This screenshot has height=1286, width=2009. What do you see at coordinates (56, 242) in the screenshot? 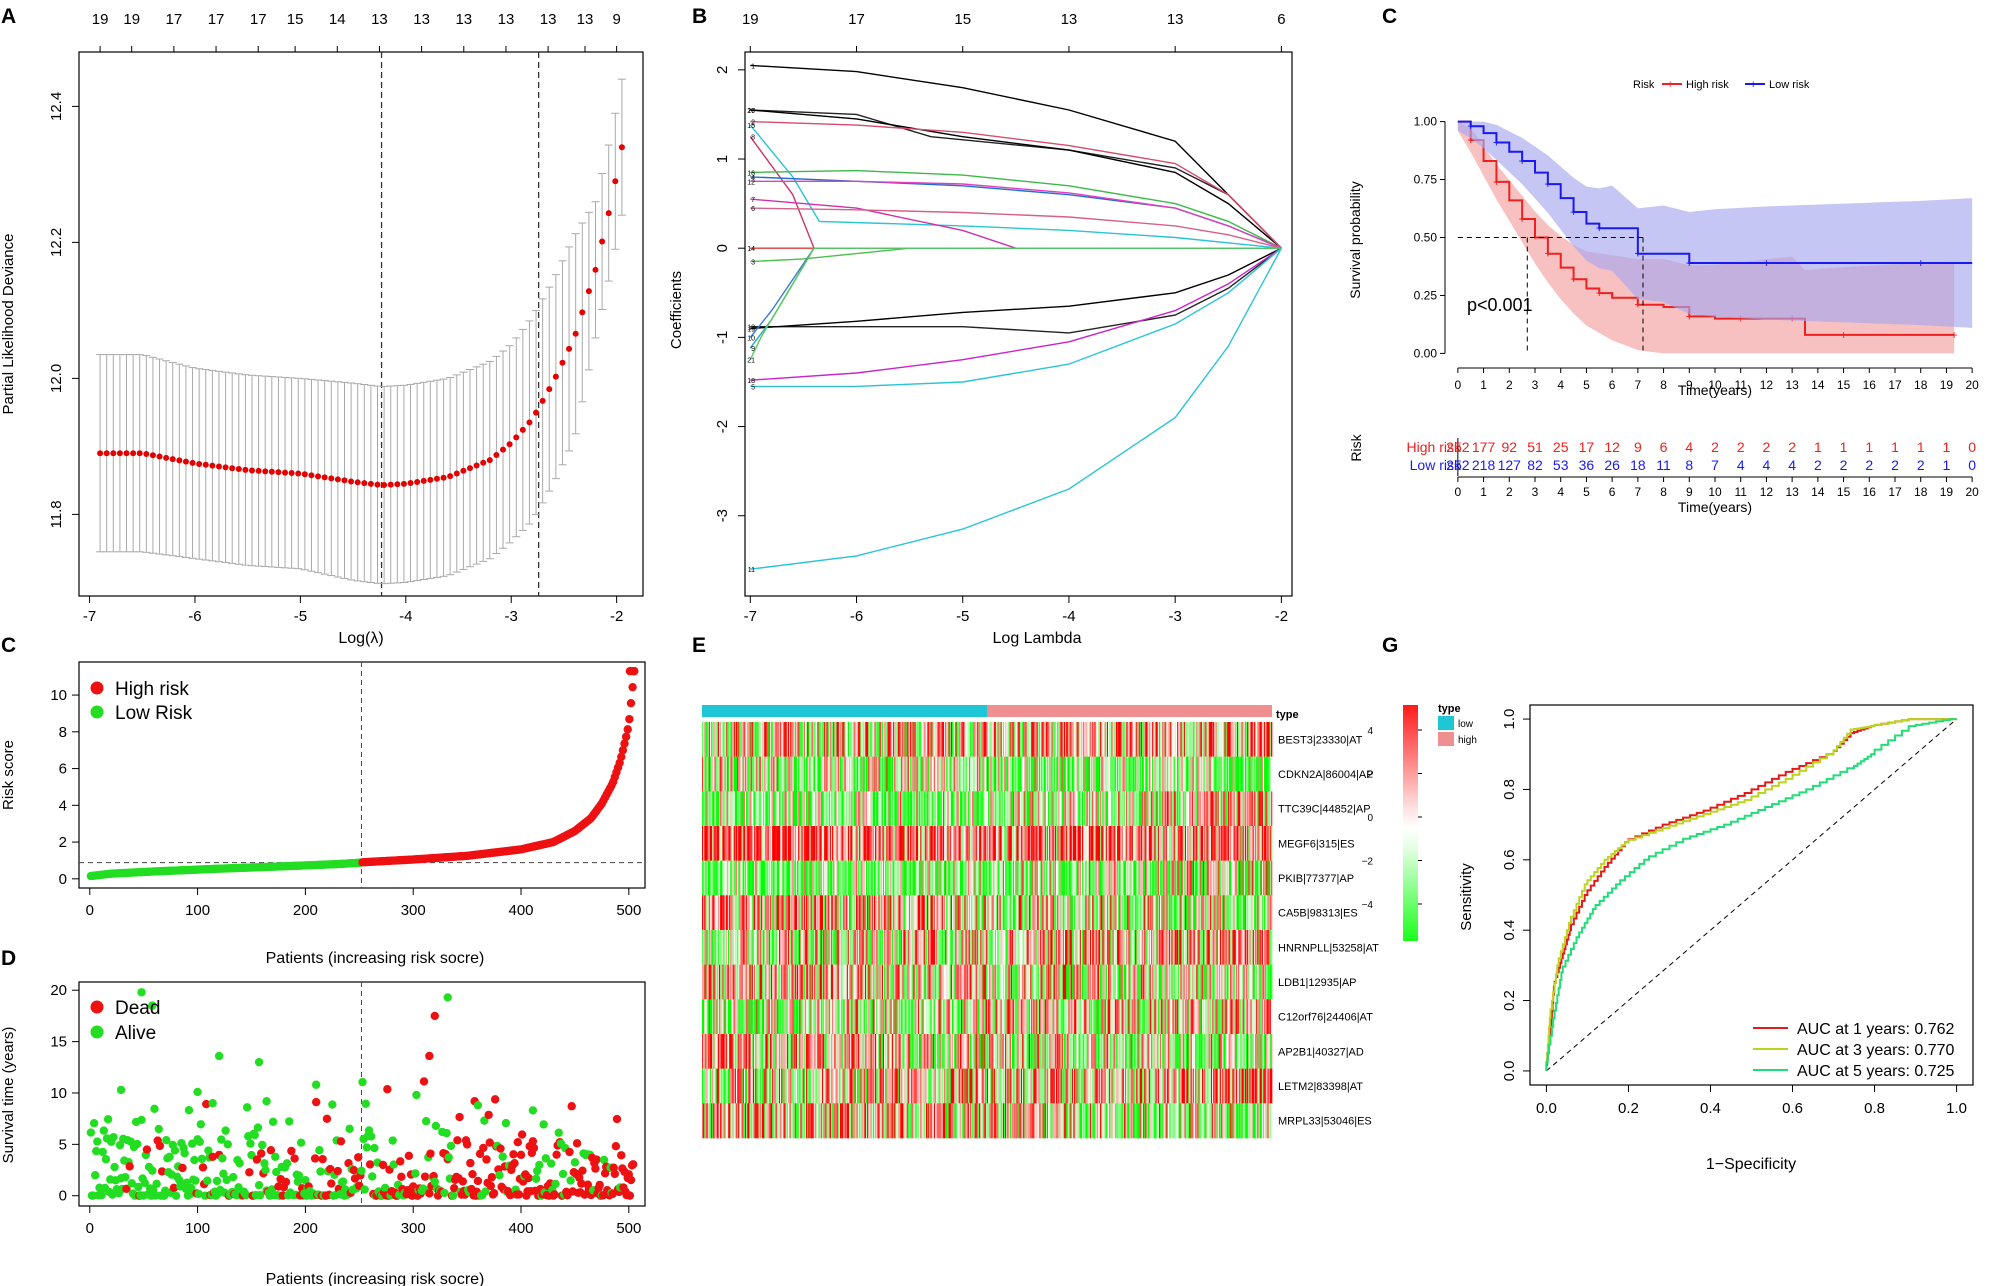
I see `lasso-cv-ytick-label: 12.2` at bounding box center [56, 242].